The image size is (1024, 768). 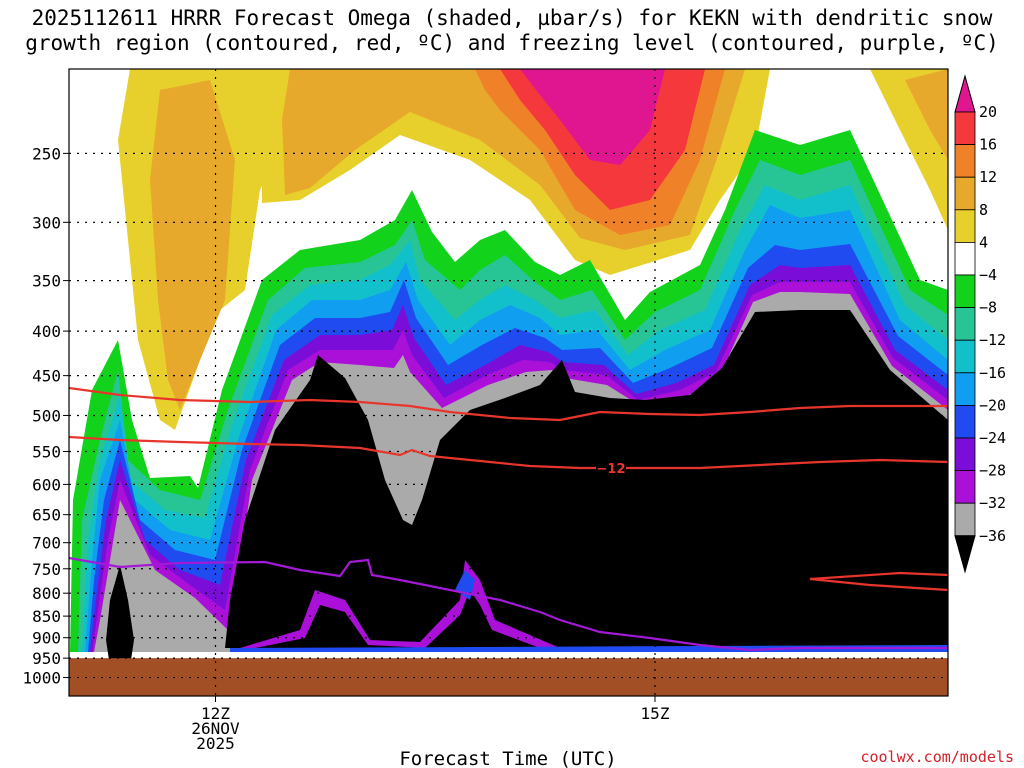 I want to click on colorbar-label: −8, so click(x=988, y=308).